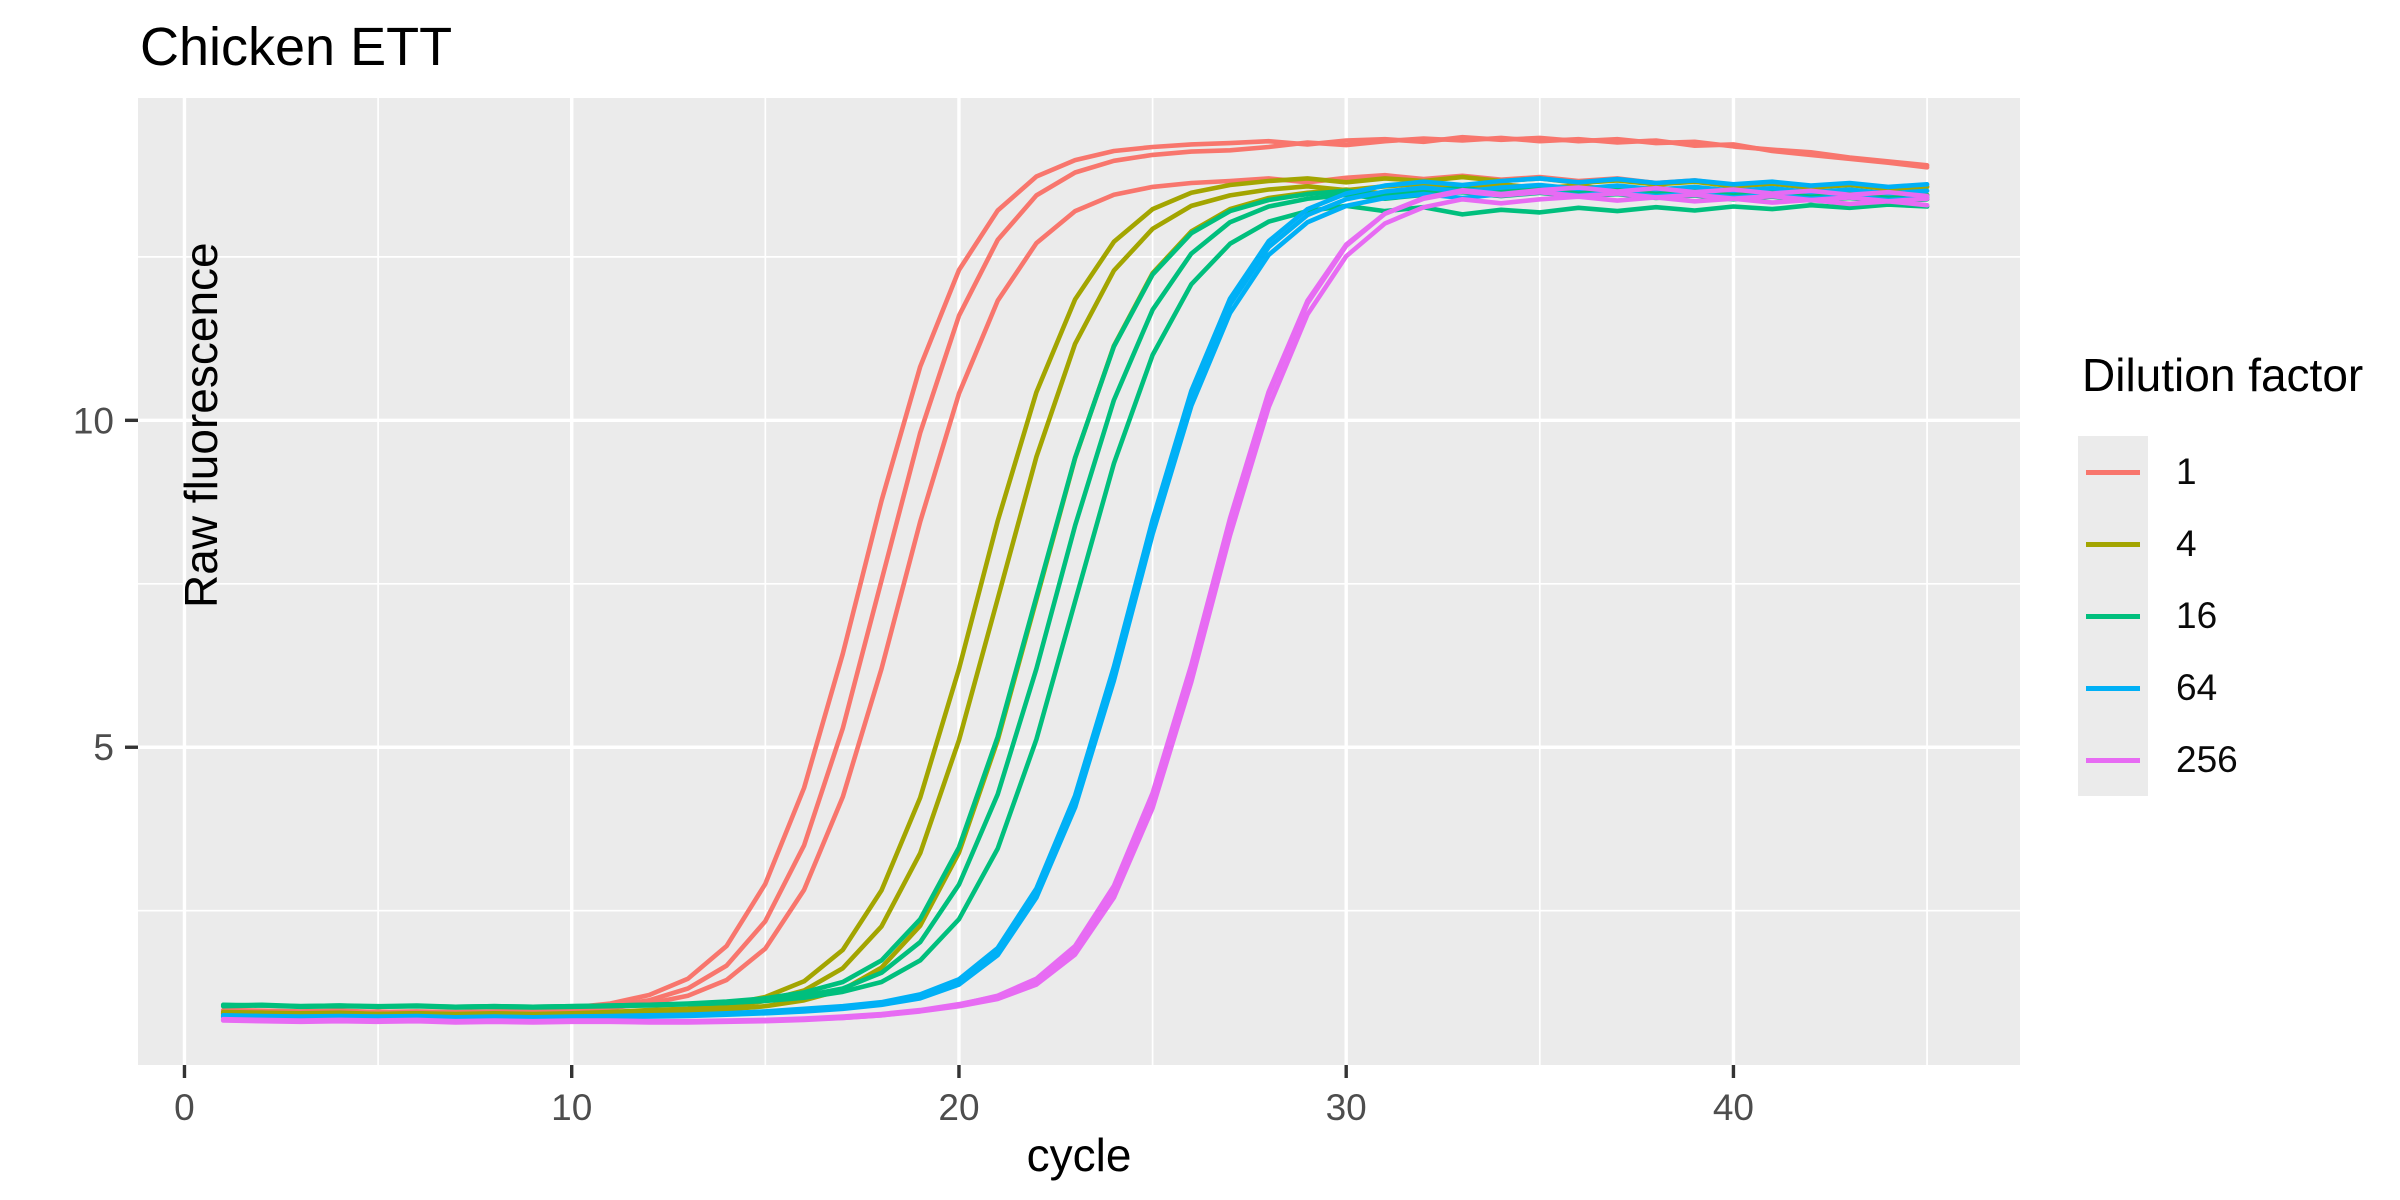 The image size is (2400, 1200). Describe the element at coordinates (1079, 1155) in the screenshot. I see `x-axis-title: cycle` at that location.